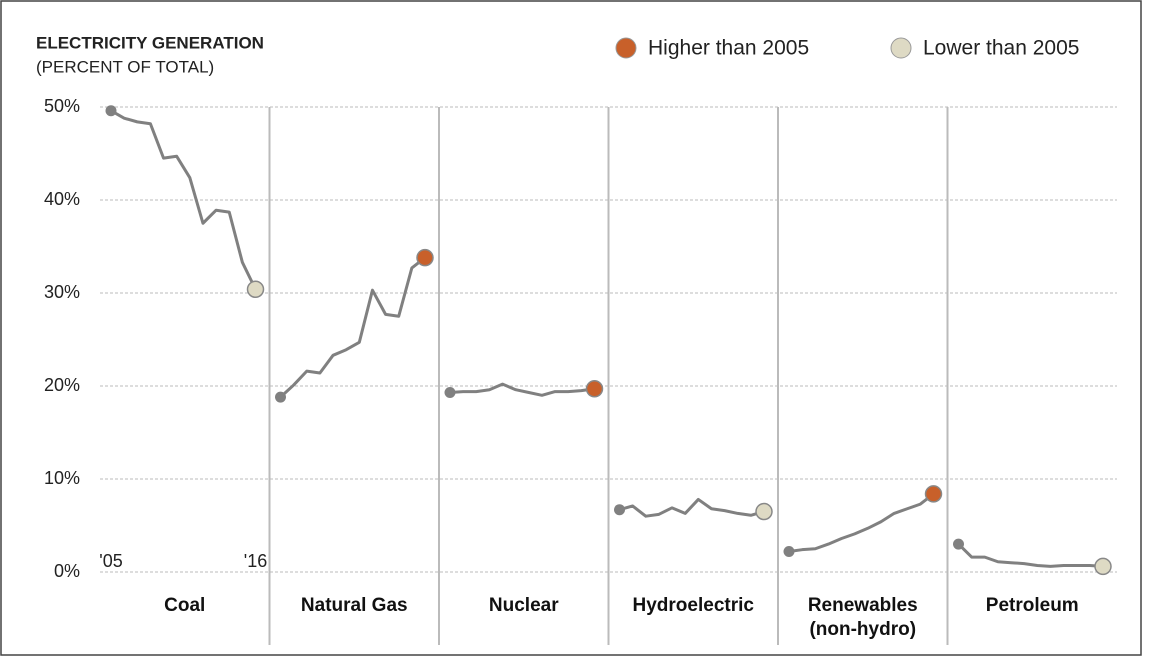 Image resolution: width=1151 pixels, height=661 pixels. What do you see at coordinates (862, 617) in the screenshot?
I see `panel-label: Renewables (non-hydro)` at bounding box center [862, 617].